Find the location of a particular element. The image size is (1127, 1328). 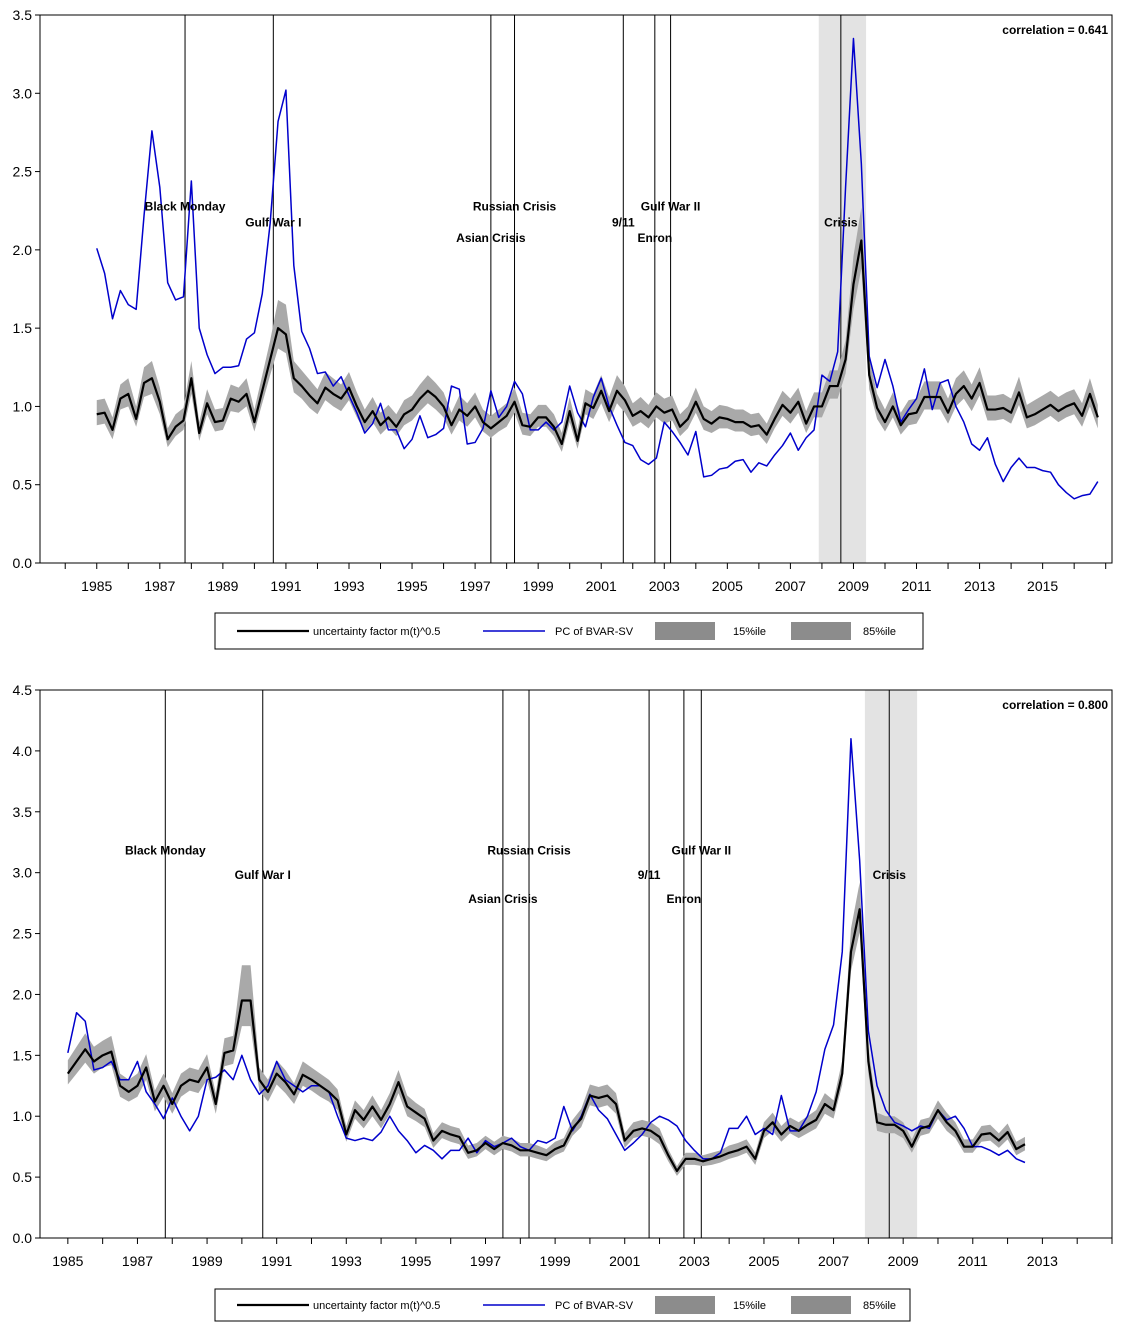

x-tick-label: 2015 is located at coordinates (1042, 586).